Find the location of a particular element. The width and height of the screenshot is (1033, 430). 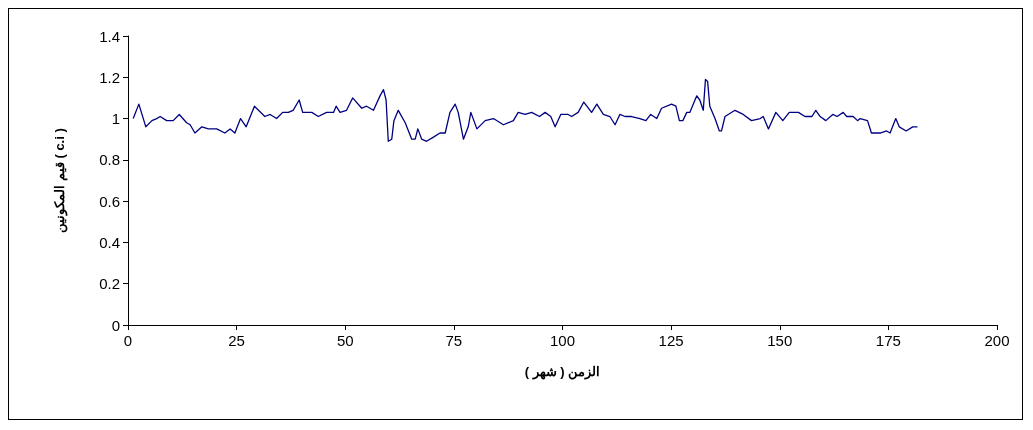

x-tick-label: 75 is located at coordinates (454, 340).